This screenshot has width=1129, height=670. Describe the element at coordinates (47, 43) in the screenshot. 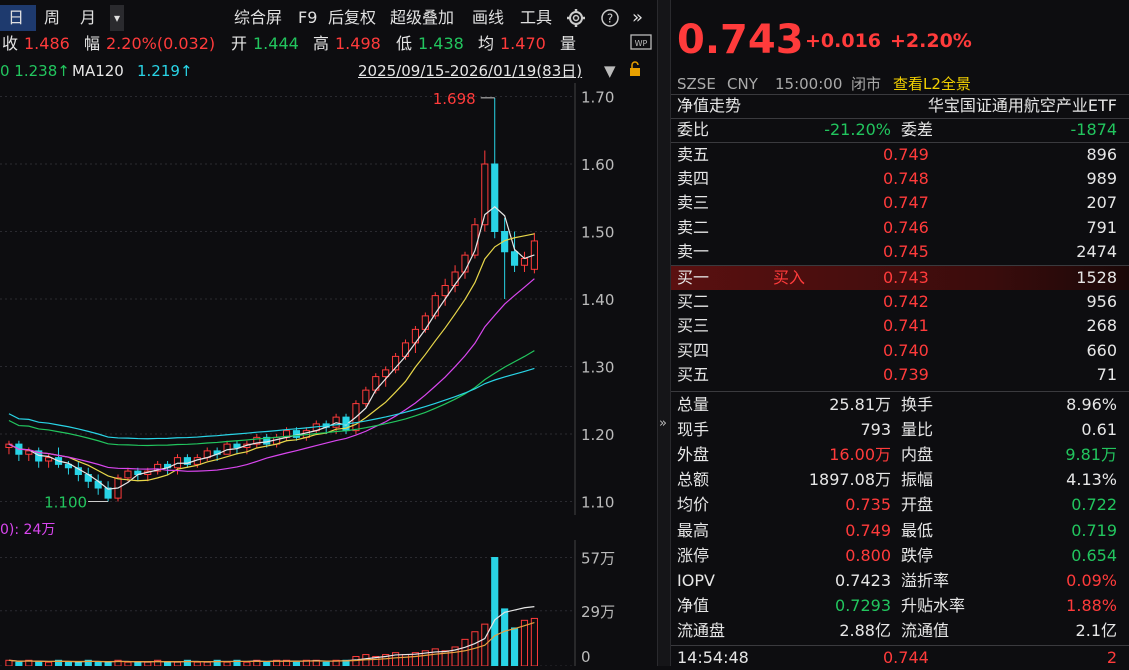

I see `close-value: 1.486` at that location.